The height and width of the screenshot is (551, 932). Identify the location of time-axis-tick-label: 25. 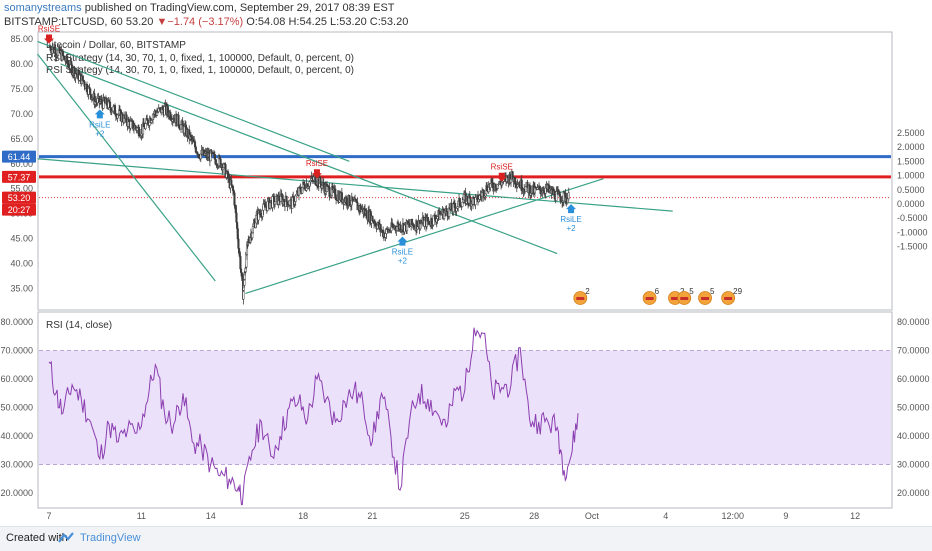
(465, 516).